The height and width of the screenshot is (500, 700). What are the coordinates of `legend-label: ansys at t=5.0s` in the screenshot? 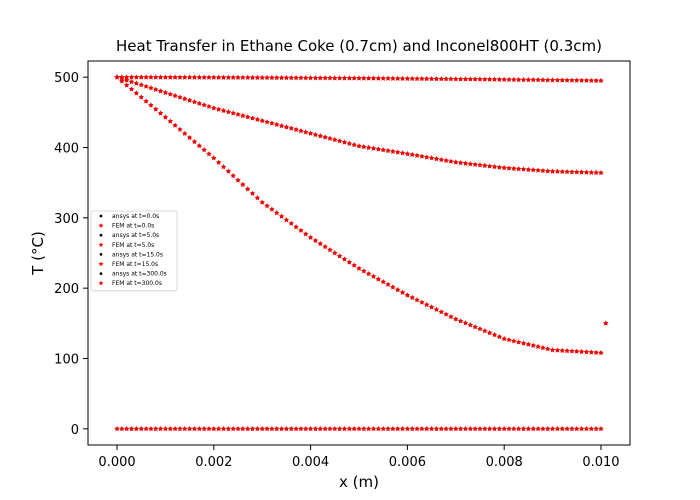 It's located at (135, 235).